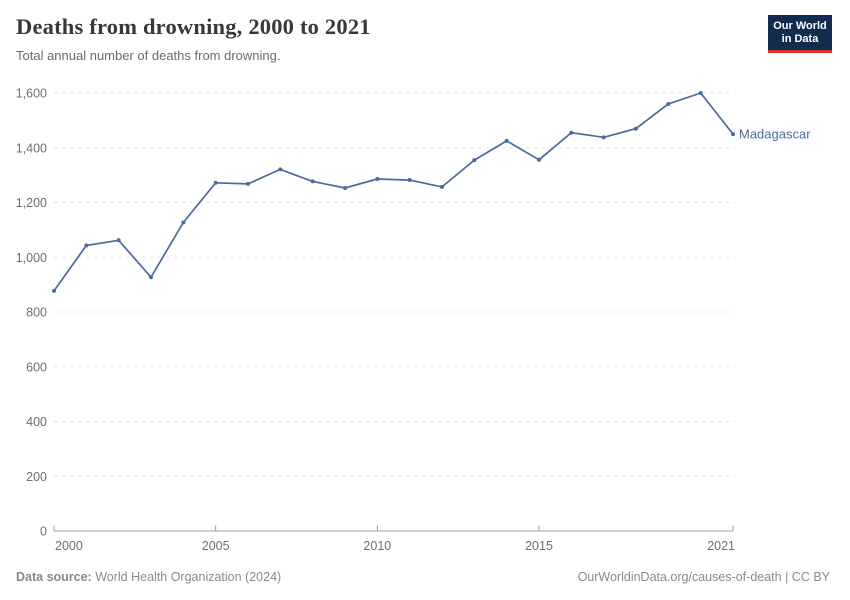 This screenshot has width=850, height=600. What do you see at coordinates (733, 134) in the screenshot?
I see `data-point-2021` at bounding box center [733, 134].